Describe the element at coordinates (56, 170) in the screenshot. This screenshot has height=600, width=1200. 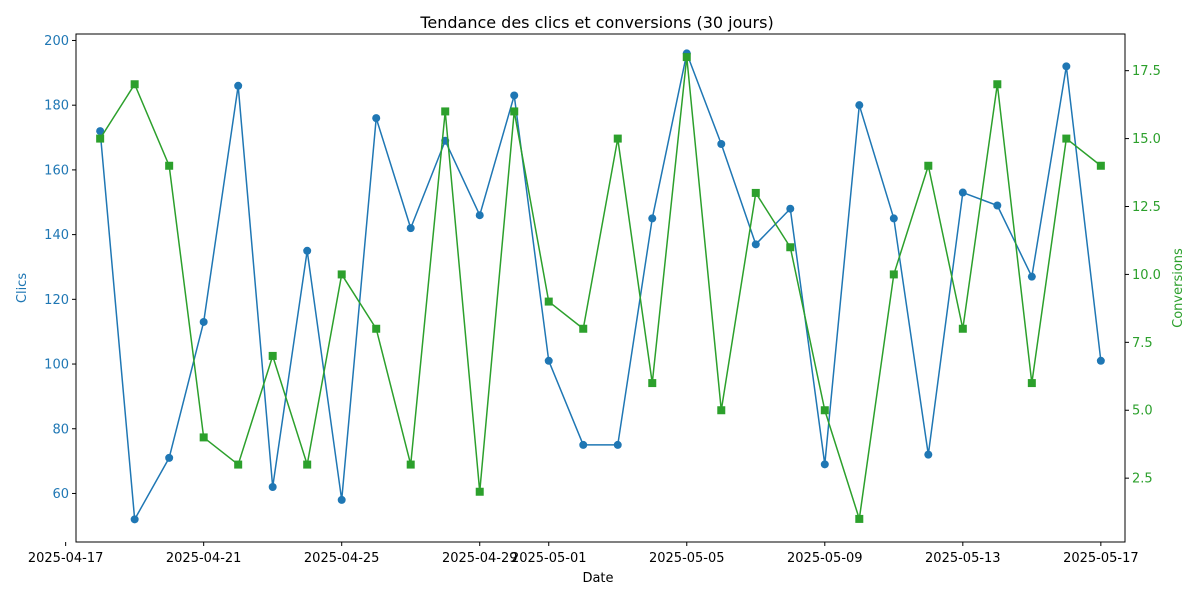
I see `left-y-tick-label: 160` at that location.